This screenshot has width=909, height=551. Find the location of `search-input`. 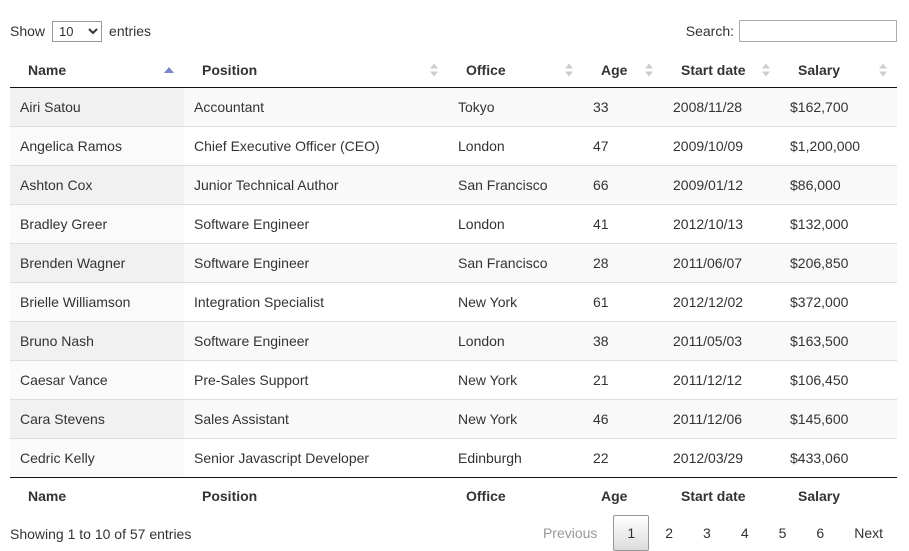

search-input is located at coordinates (818, 31).